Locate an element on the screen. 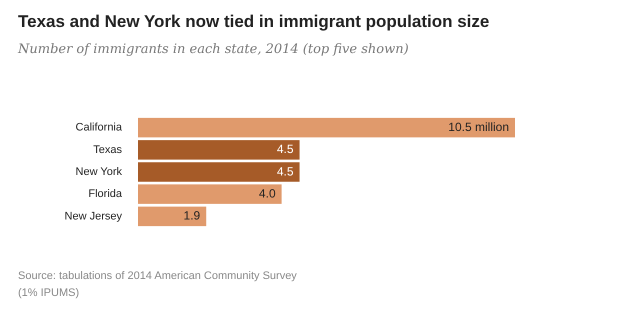 The image size is (640, 320). data-label: 1.9 is located at coordinates (192, 215).